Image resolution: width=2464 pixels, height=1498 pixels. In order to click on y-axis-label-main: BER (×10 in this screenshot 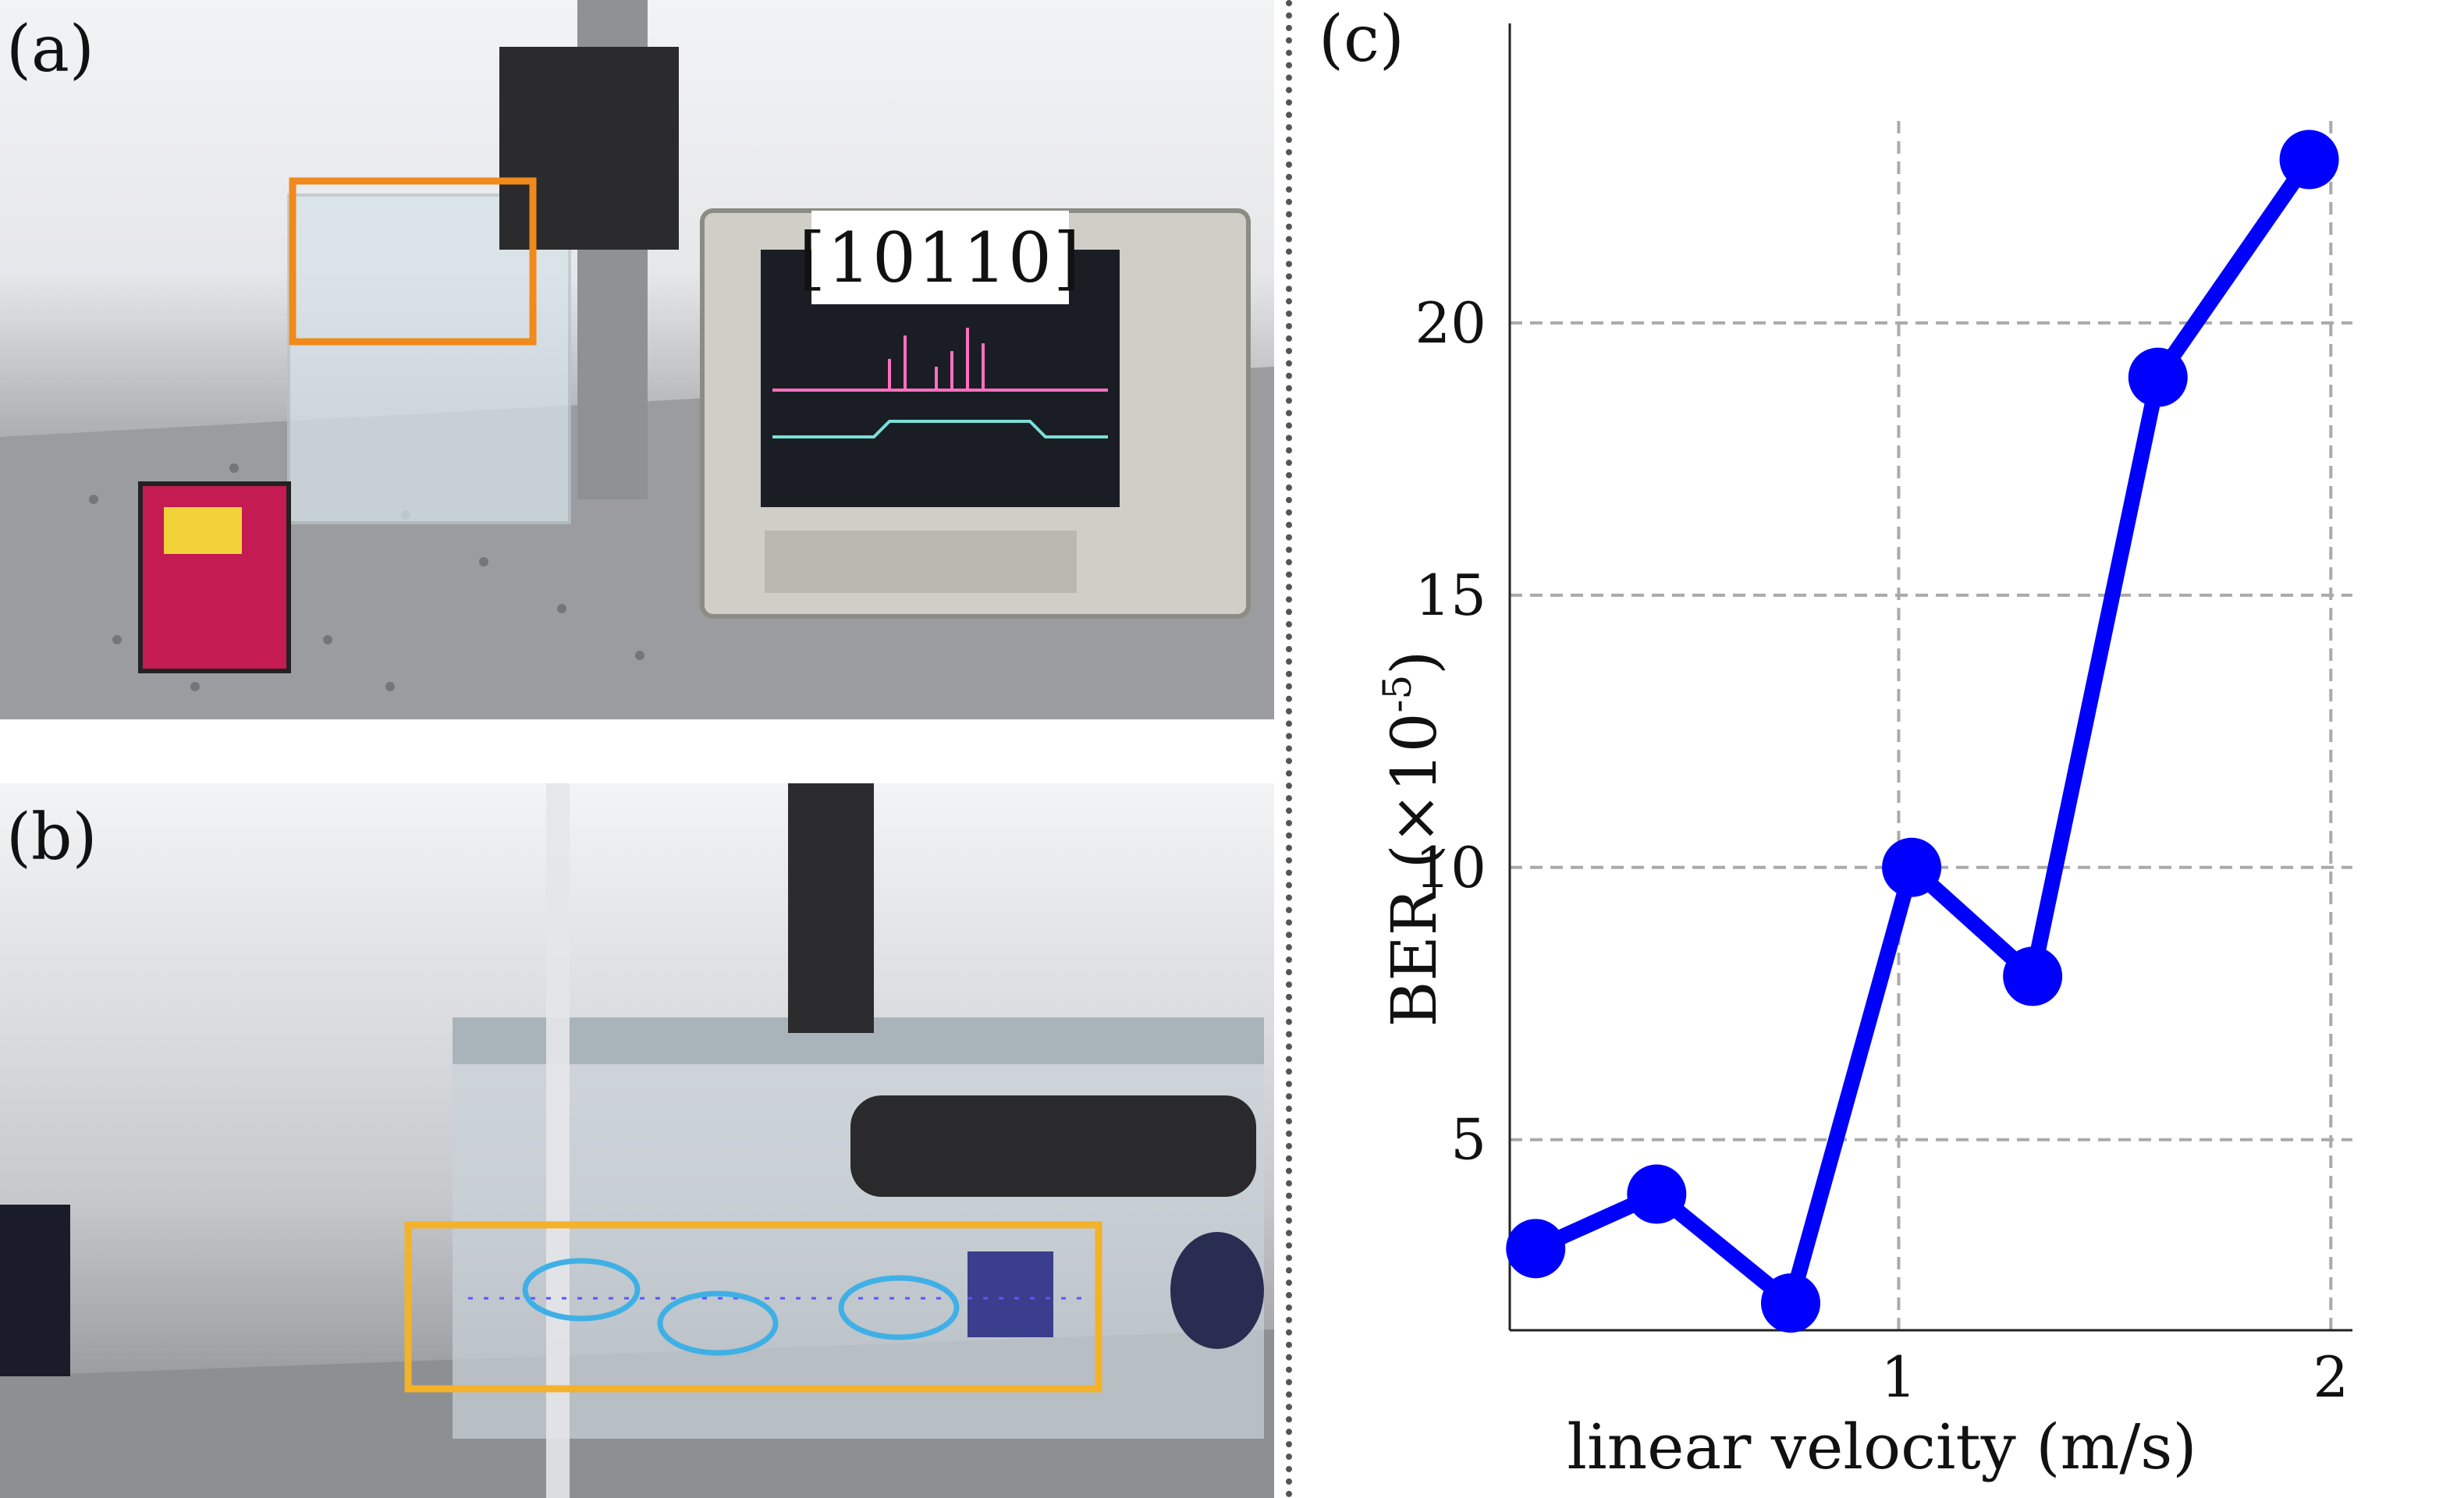, I will do `click(1414, 870)`.